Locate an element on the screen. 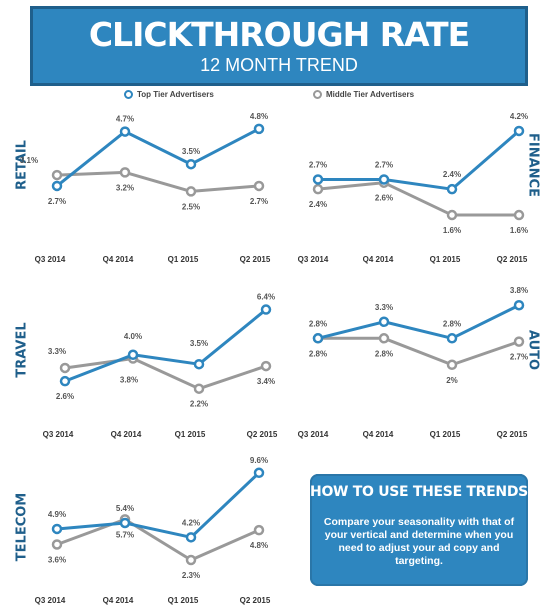  legend-middle-tier-marker is located at coordinates (317, 95).